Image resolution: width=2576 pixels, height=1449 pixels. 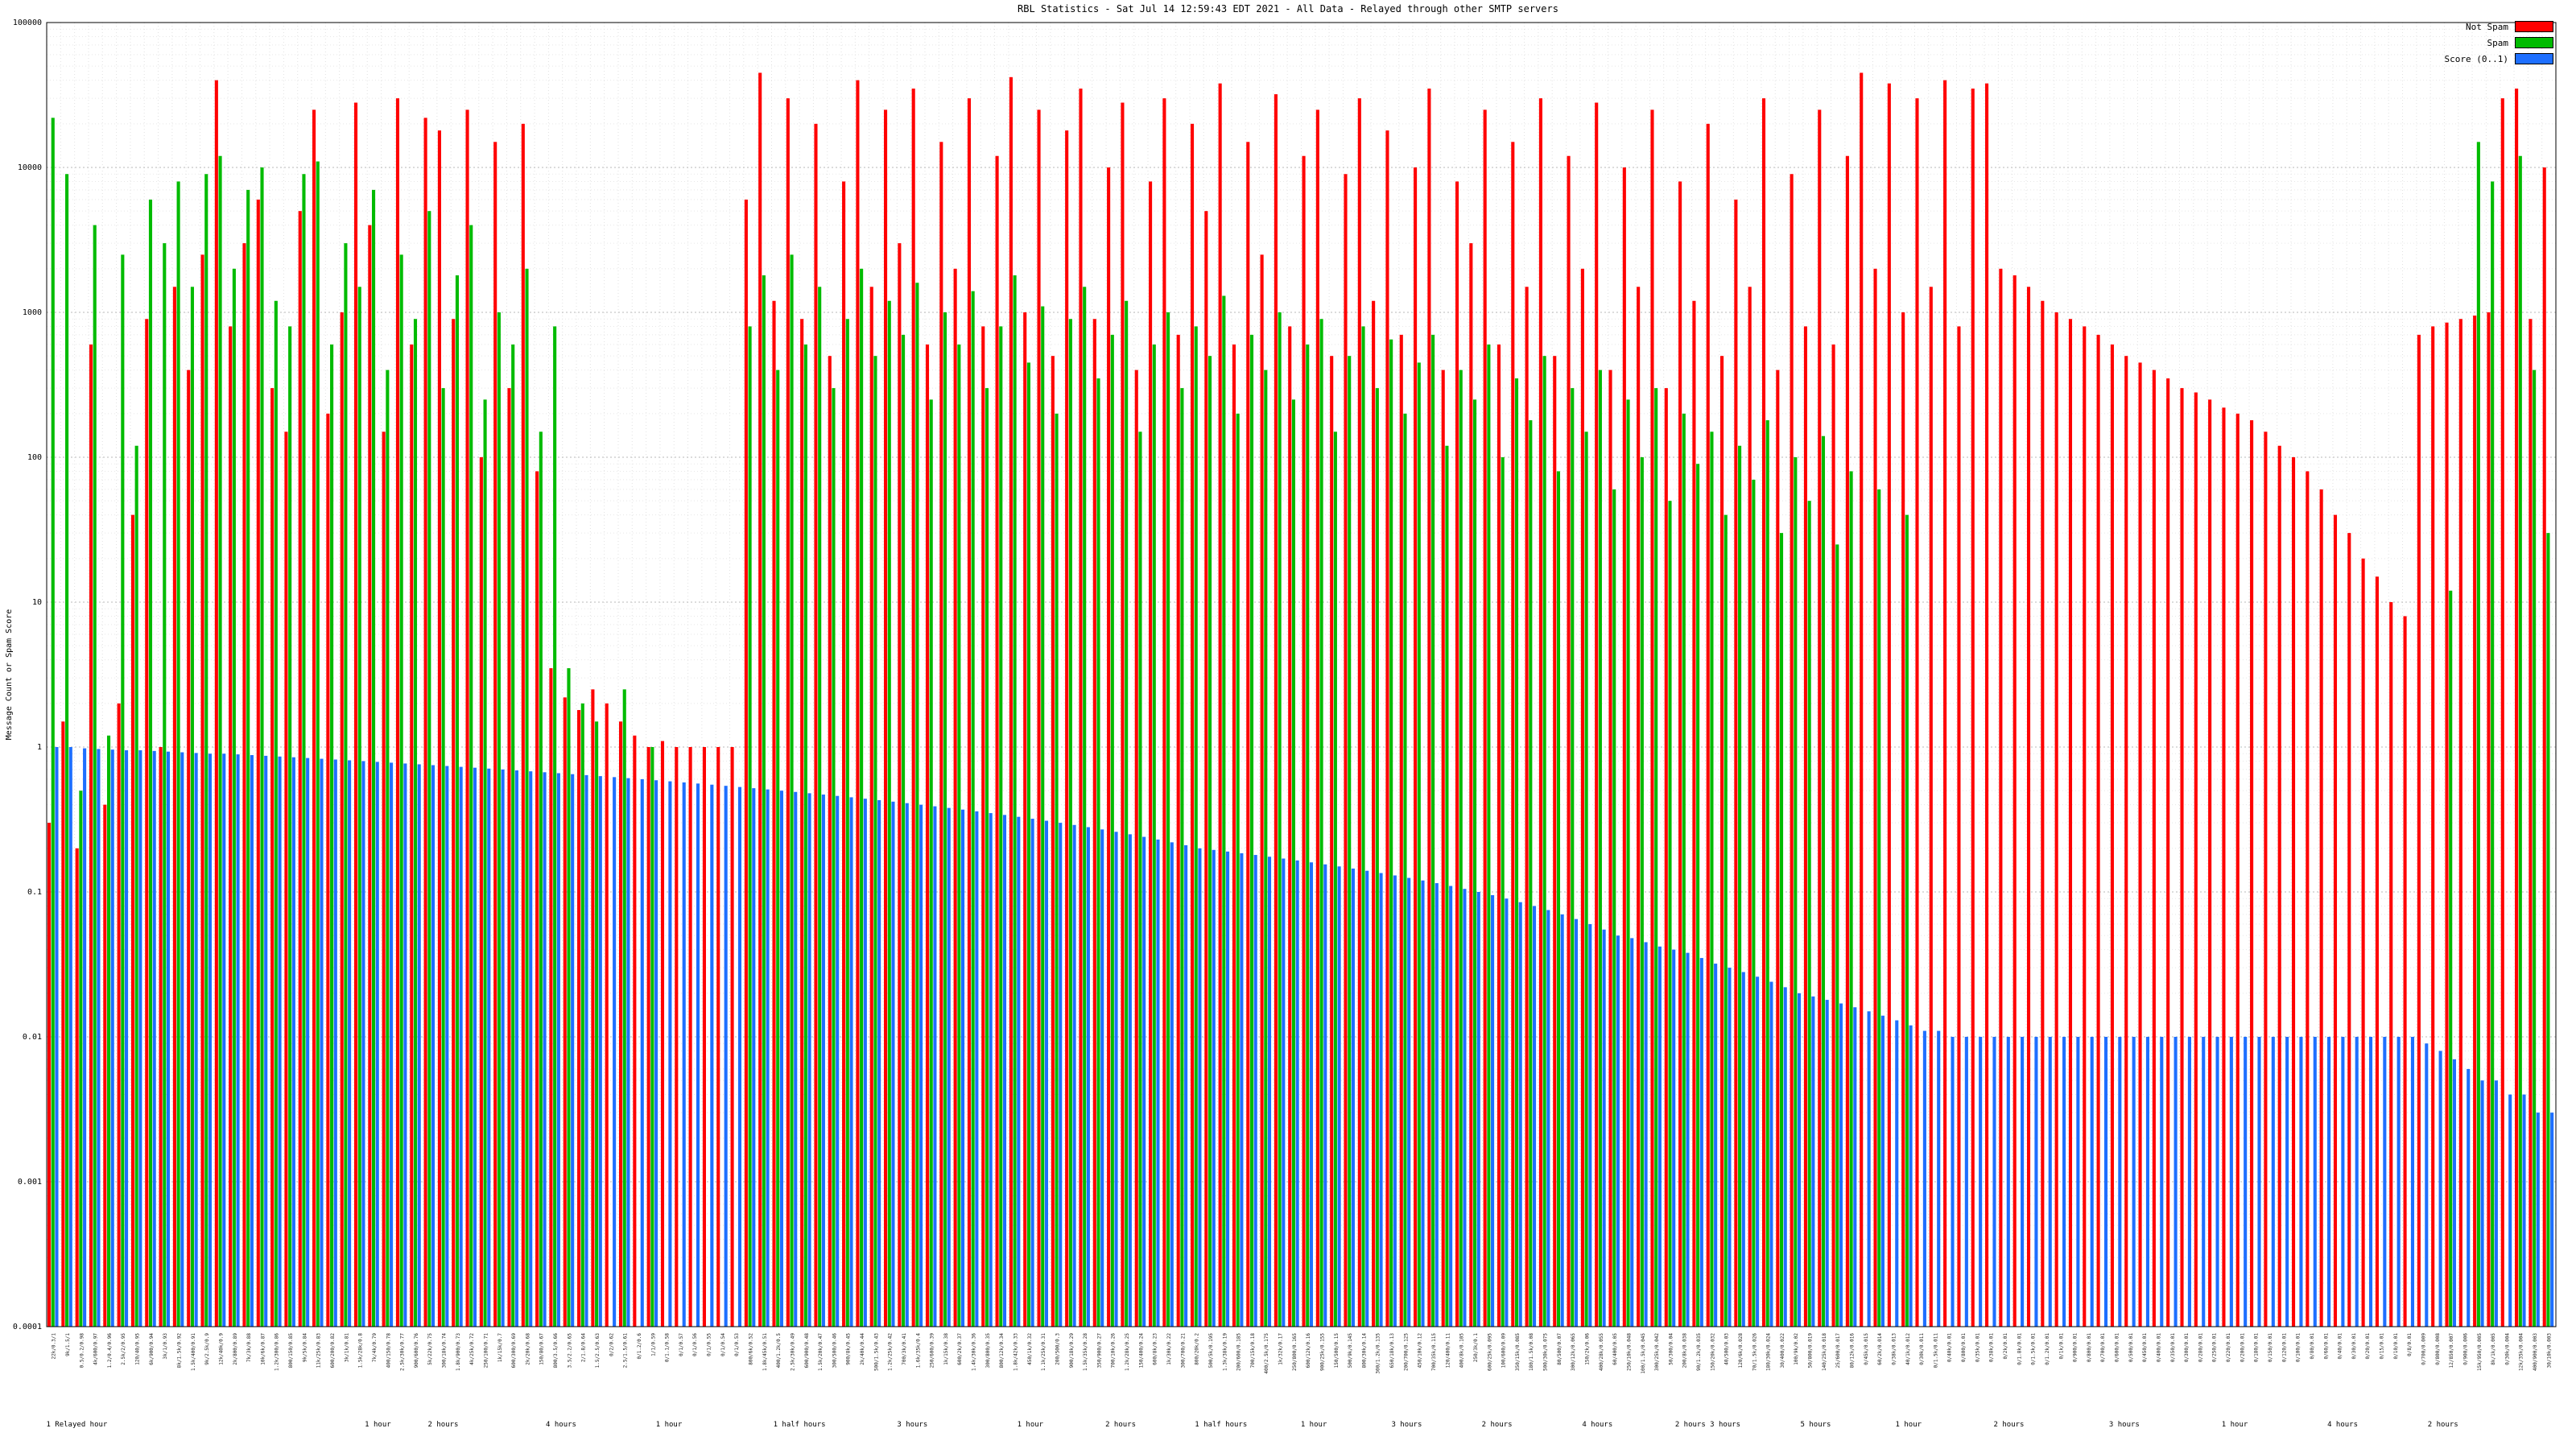 I want to click on svg-text: 1.2k/25k/0.42, so click(x=891, y=1352).